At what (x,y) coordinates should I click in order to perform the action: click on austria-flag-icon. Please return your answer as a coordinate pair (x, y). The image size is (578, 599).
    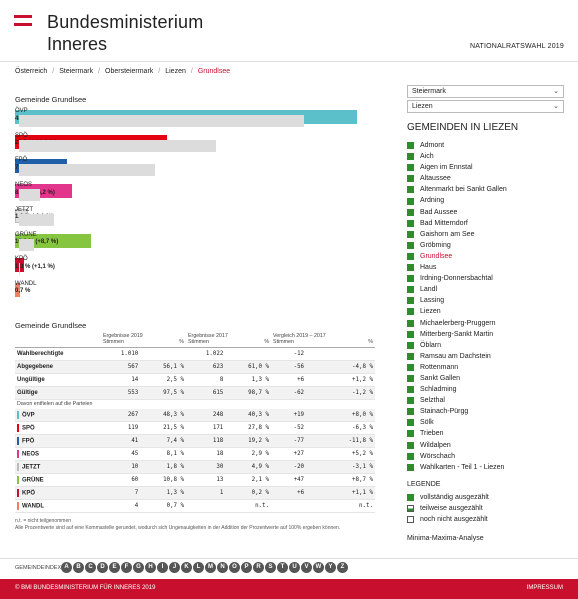
    Looking at the image, I should click on (23, 20).